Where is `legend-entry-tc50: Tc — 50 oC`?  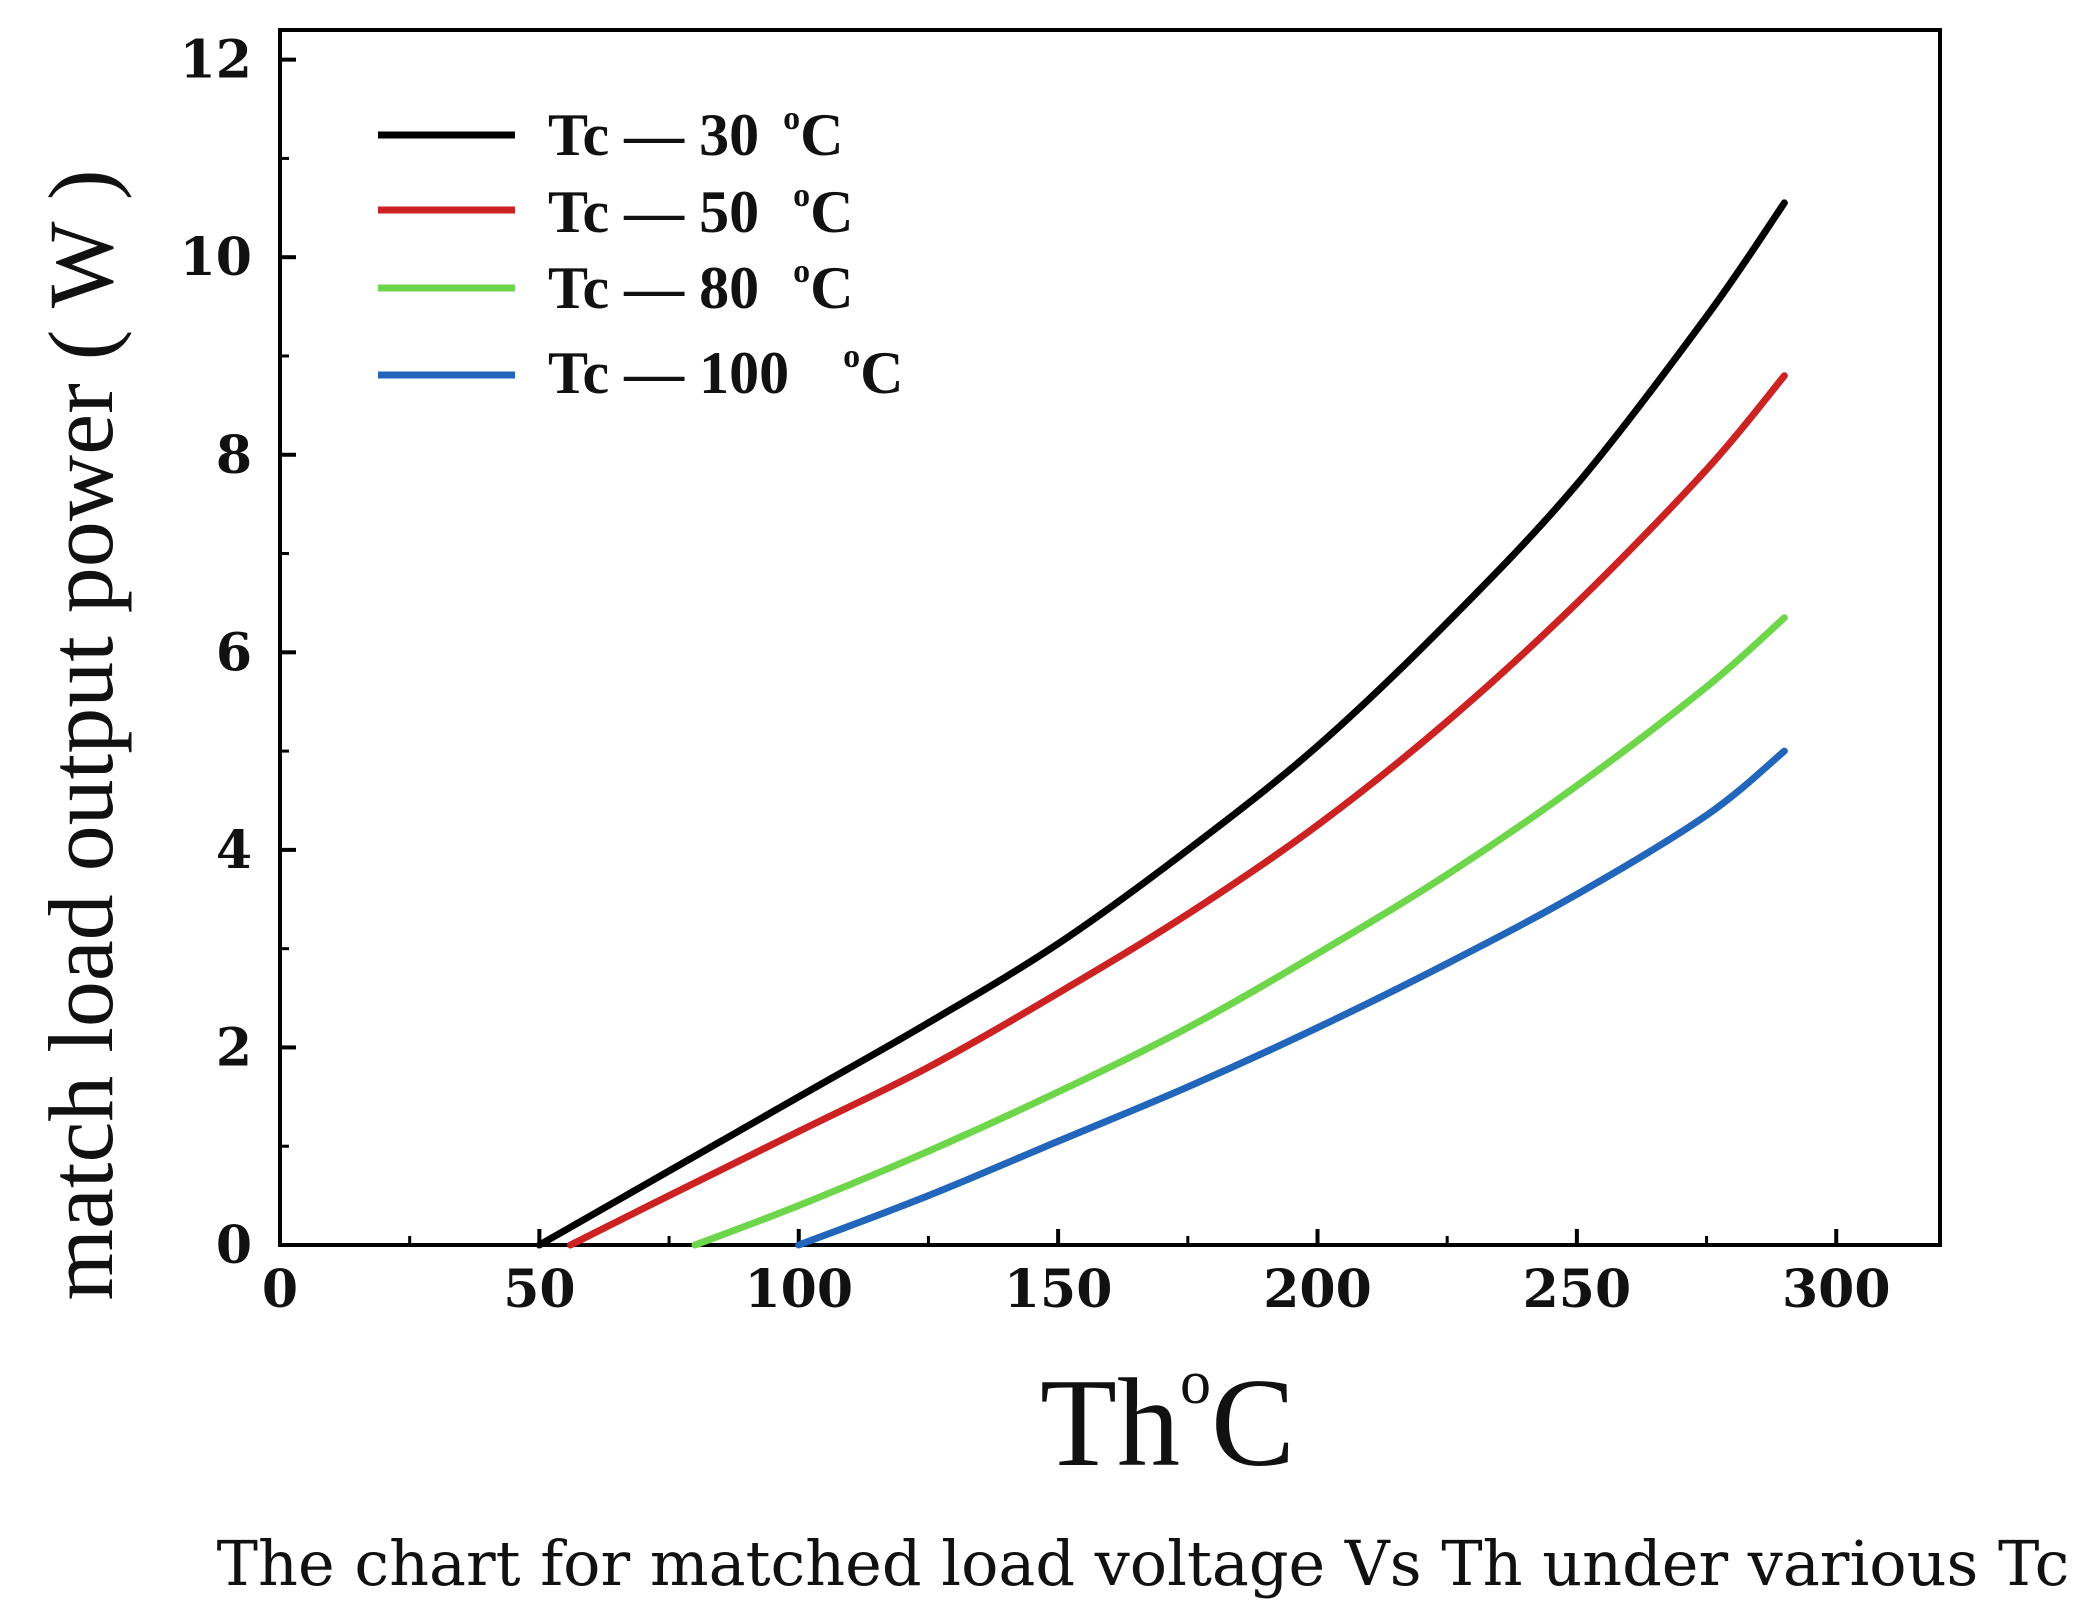 legend-entry-tc50: Tc — 50 oC is located at coordinates (616, 211).